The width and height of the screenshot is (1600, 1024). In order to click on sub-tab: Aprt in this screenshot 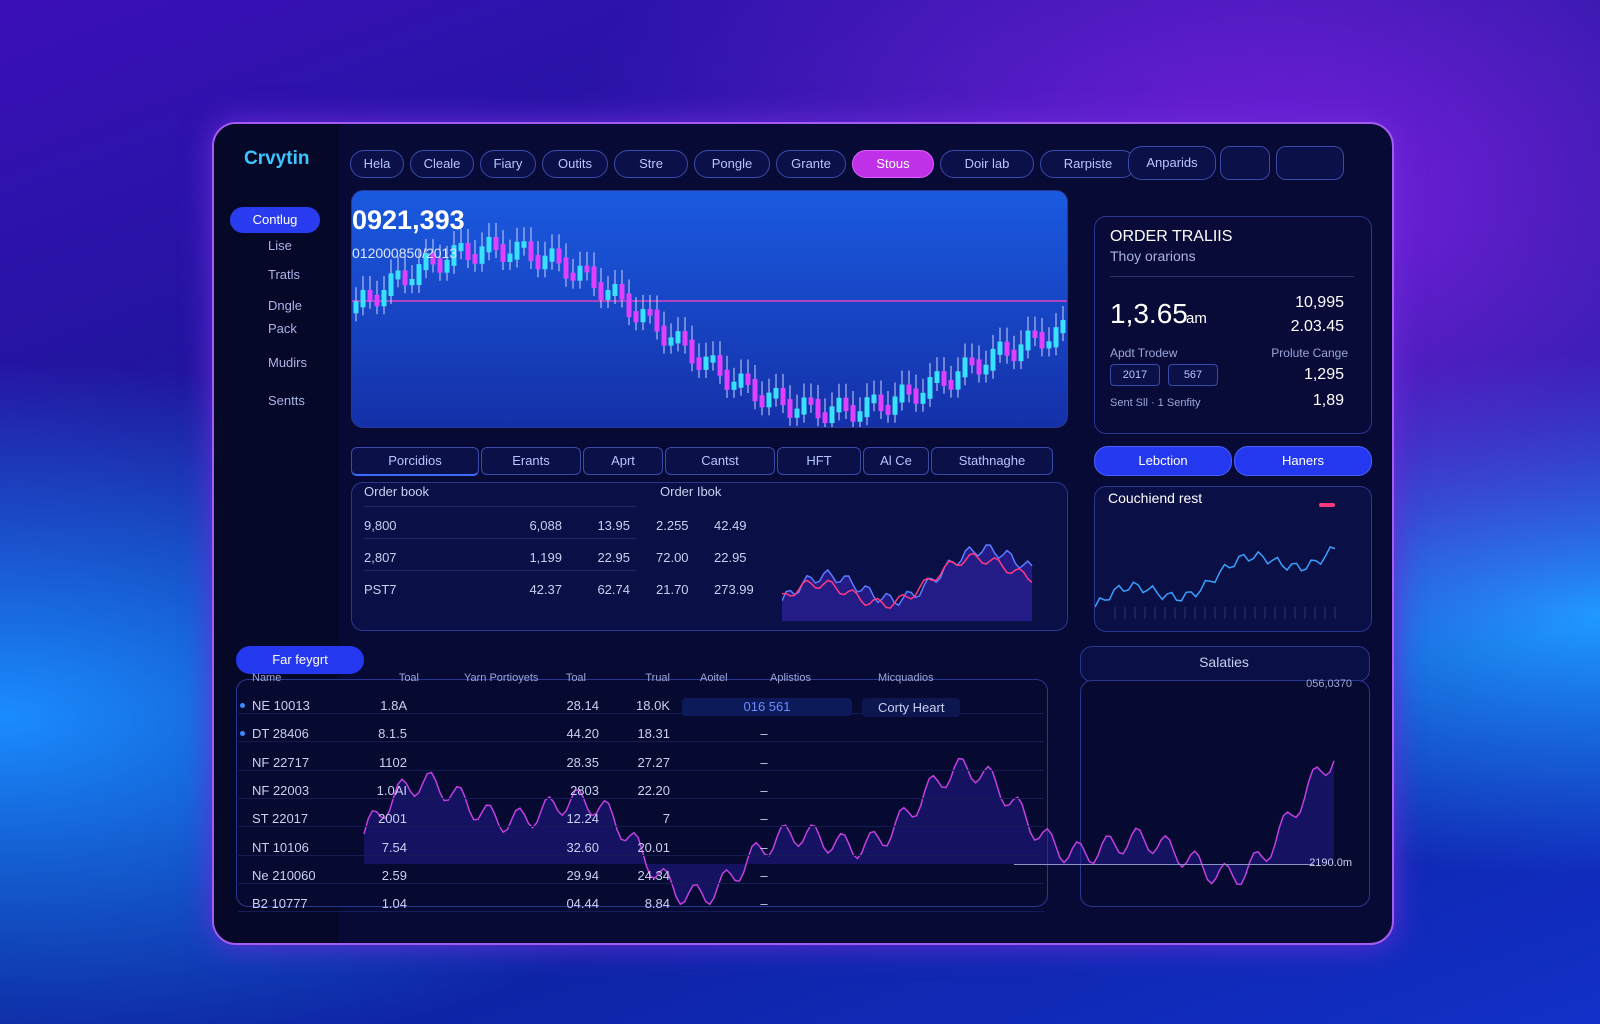, I will do `click(623, 461)`.